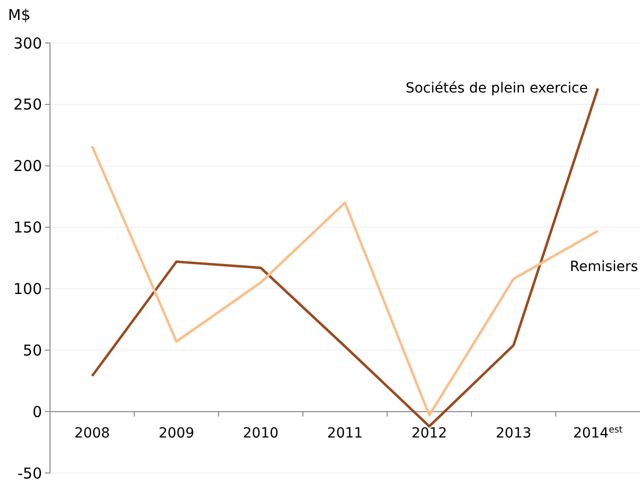  Describe the element at coordinates (27, 43) in the screenshot. I see `y-tick-label: 300` at that location.